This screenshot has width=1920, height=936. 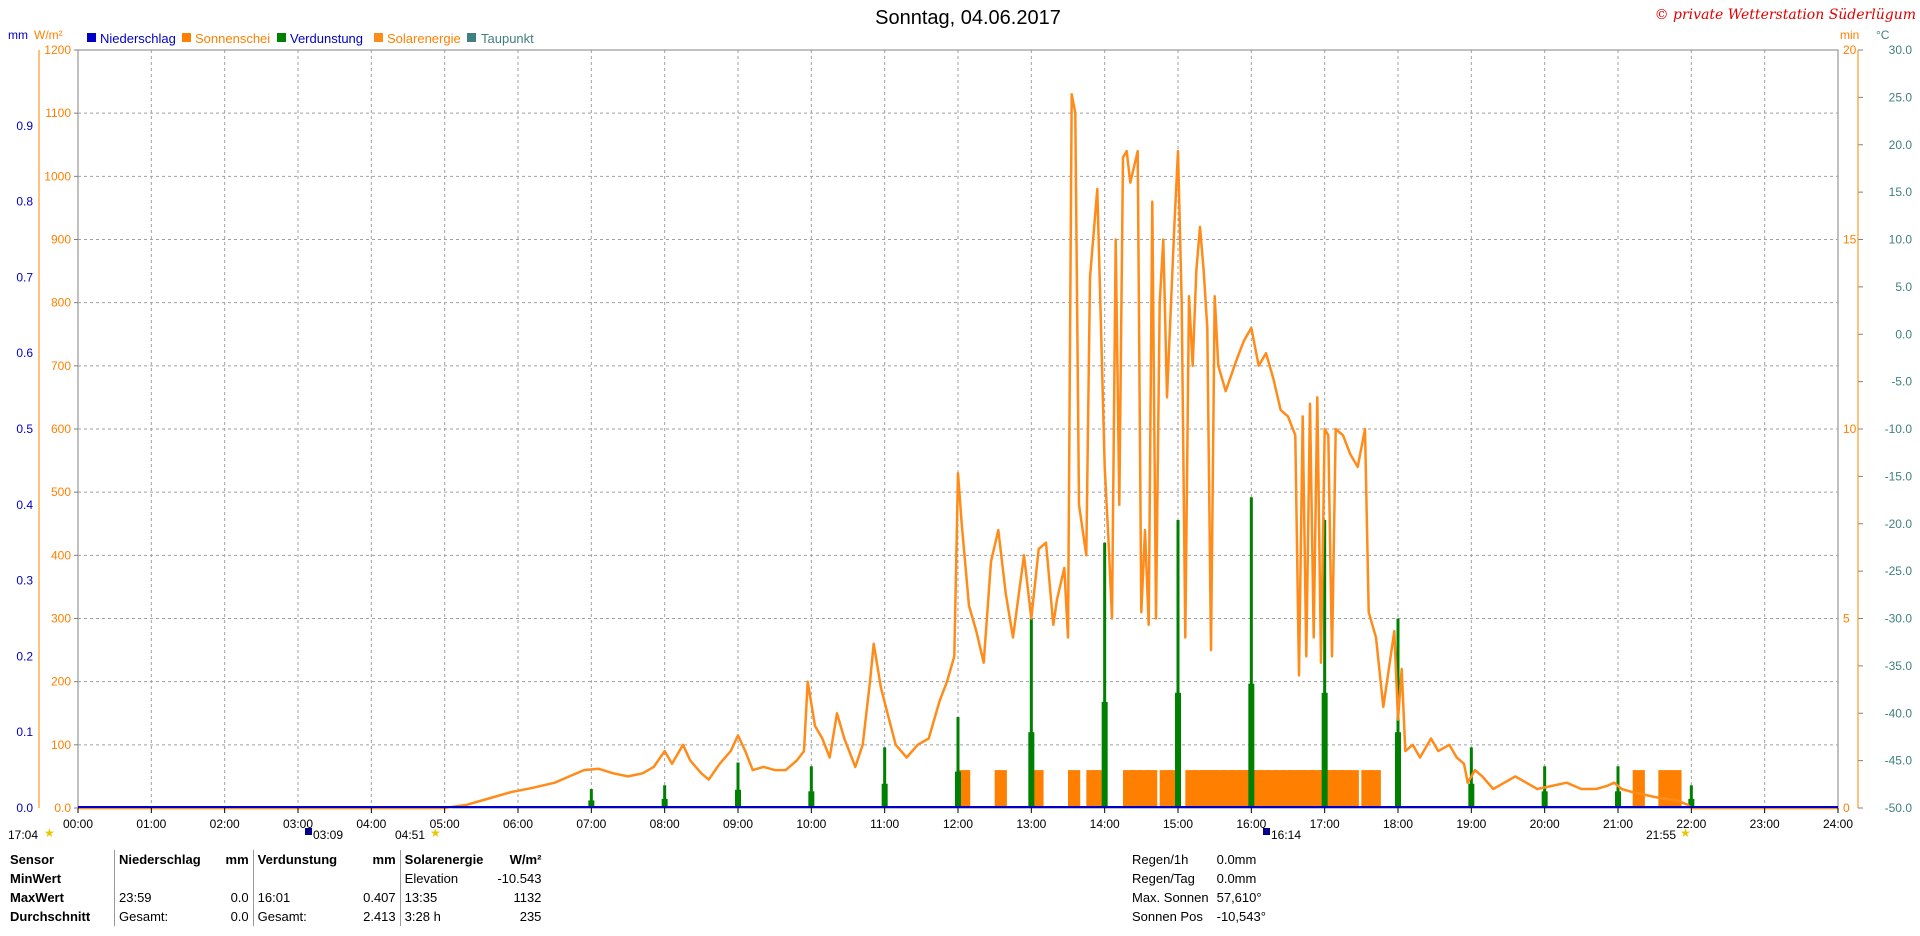 I want to click on stats-row-label: MinWert, so click(x=36, y=878).